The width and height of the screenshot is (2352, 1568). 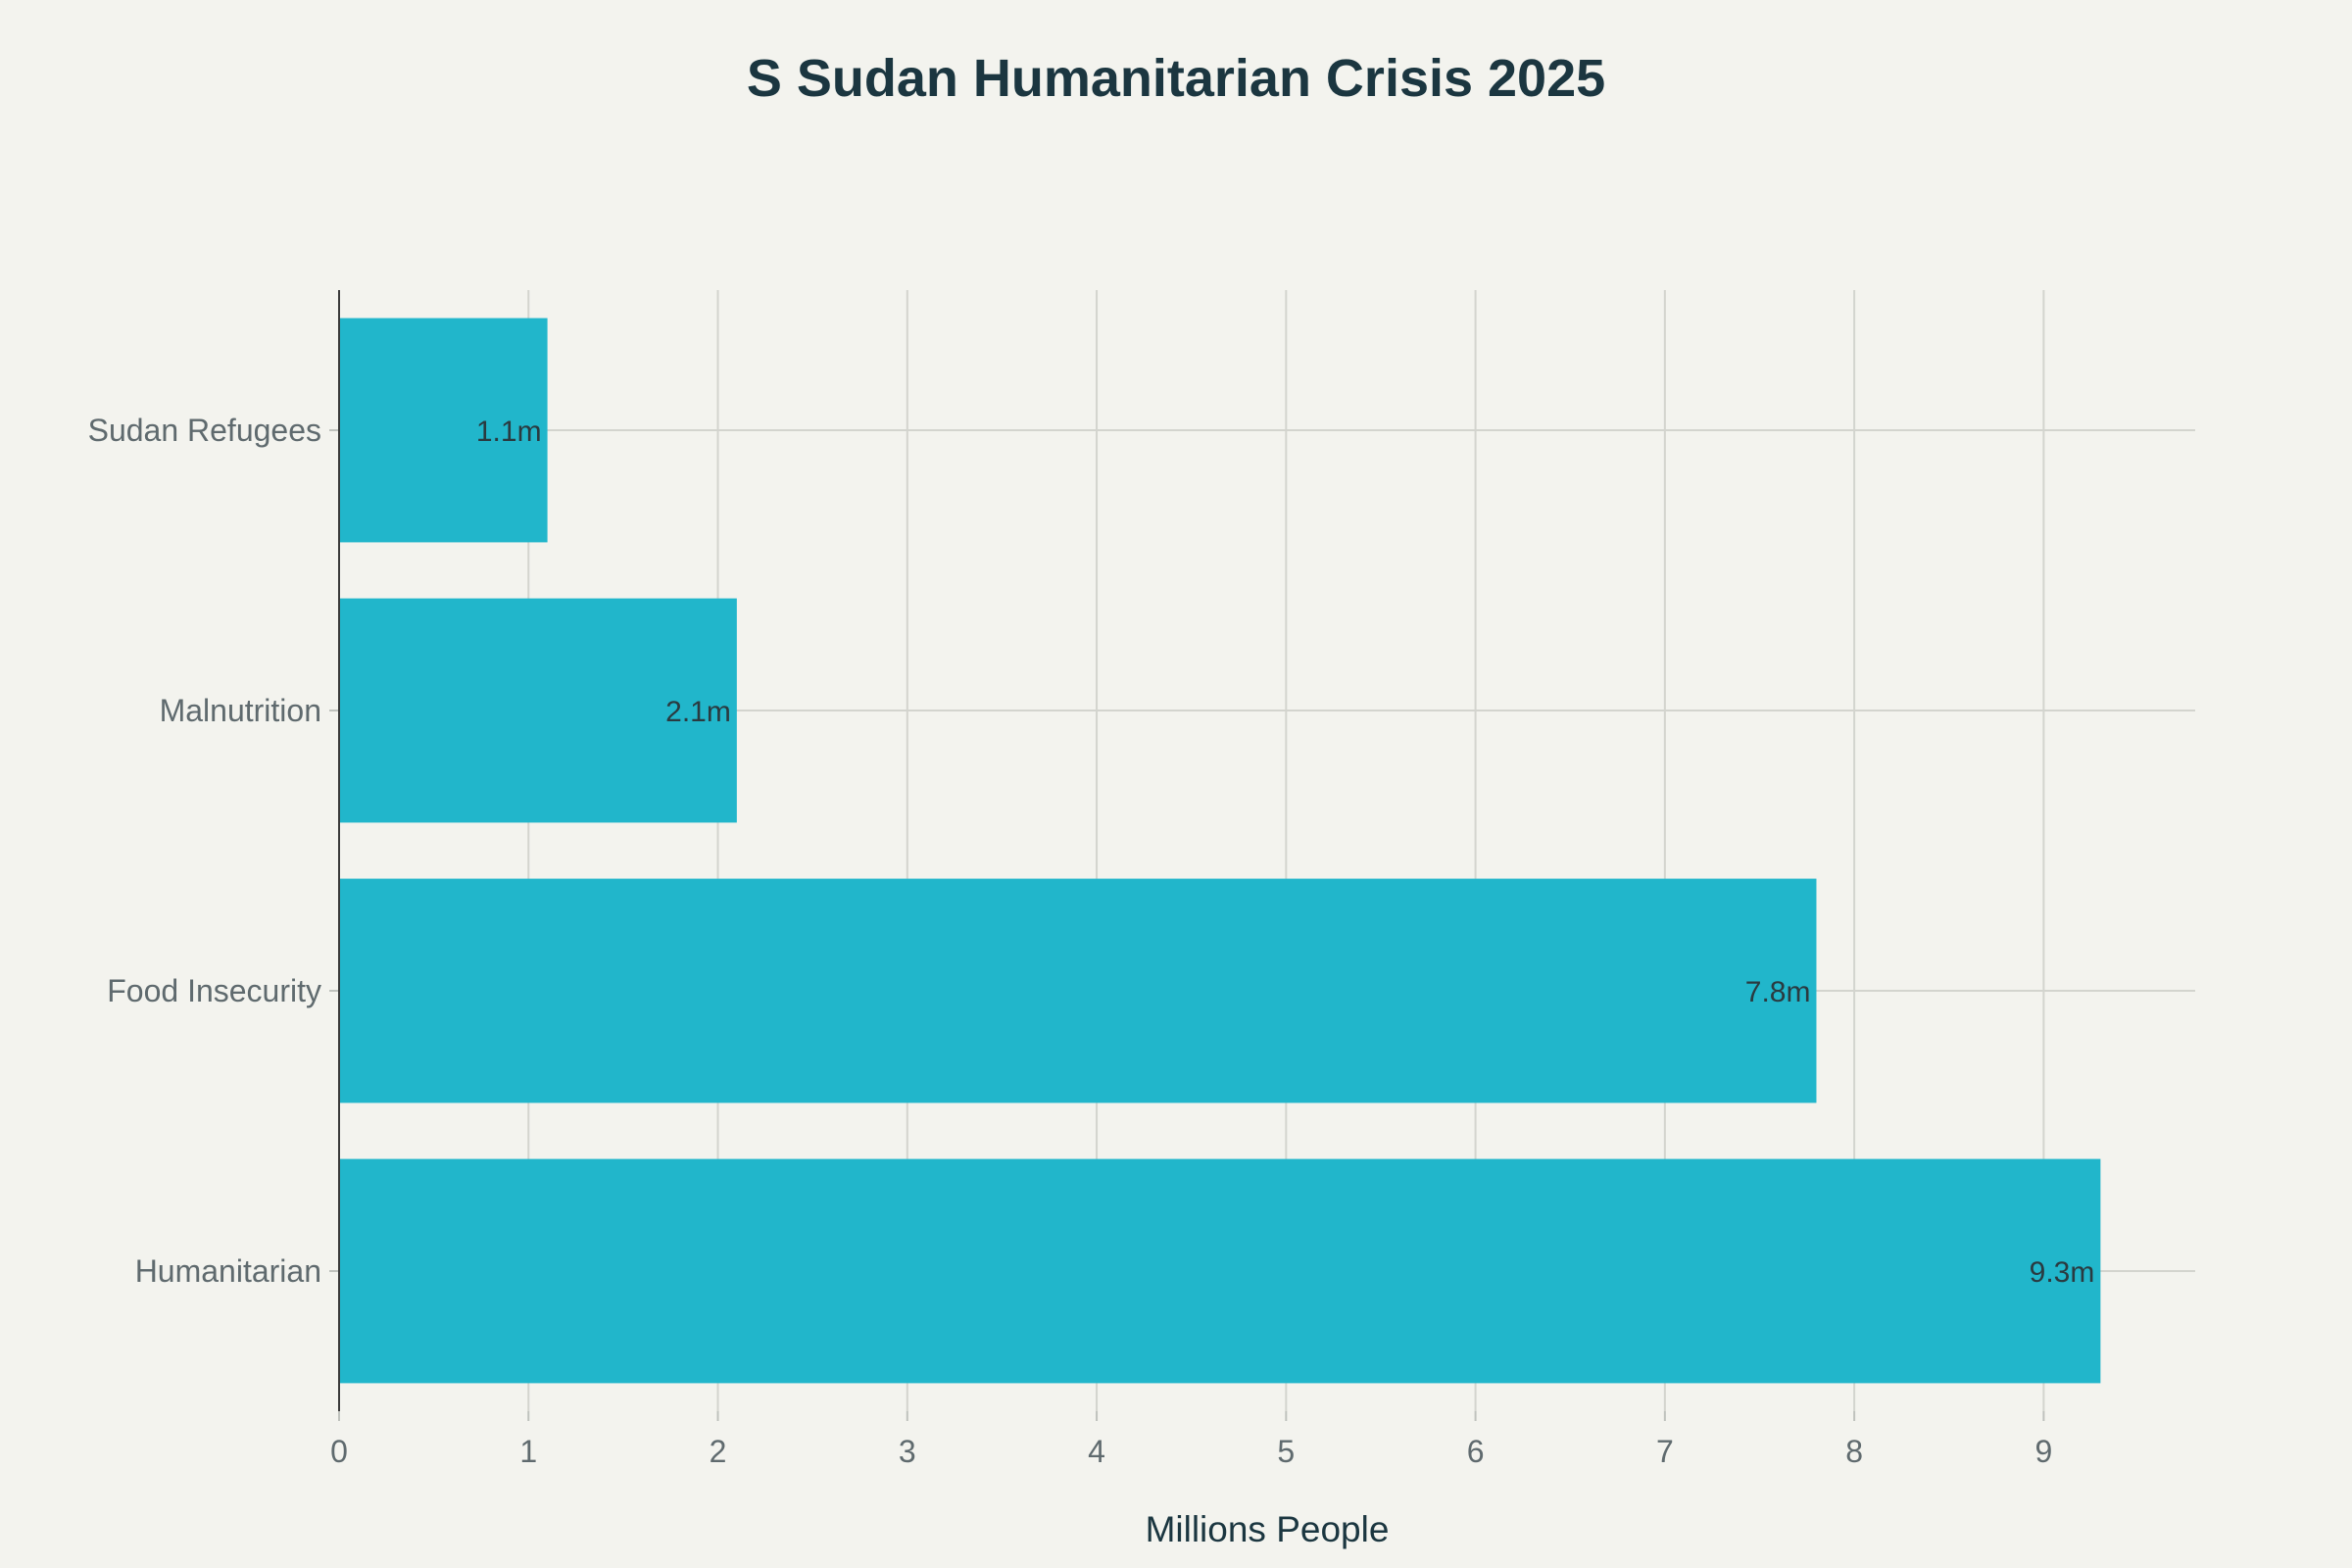 I want to click on bar-data-label: 7.8m, so click(x=1778, y=992).